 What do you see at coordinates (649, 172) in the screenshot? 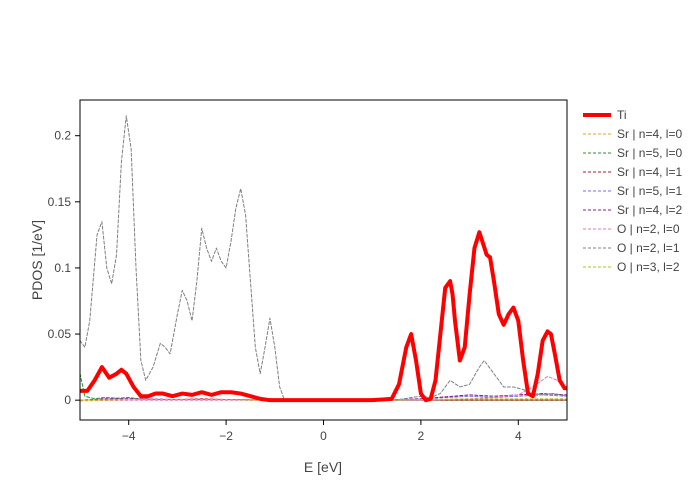
I see `legend-label: Sr | n=4, l=1` at bounding box center [649, 172].